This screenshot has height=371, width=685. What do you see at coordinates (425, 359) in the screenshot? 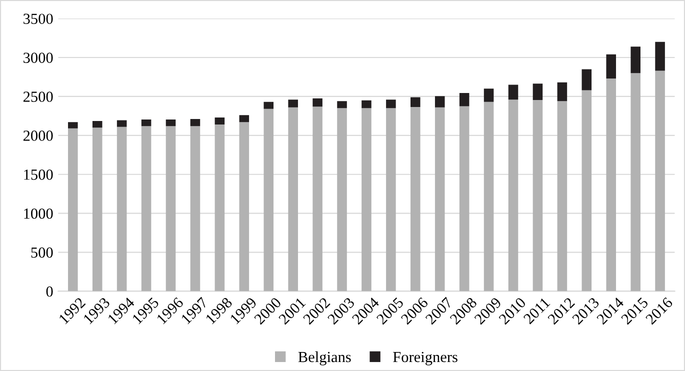
I see `legend-label: Foreigners` at bounding box center [425, 359].